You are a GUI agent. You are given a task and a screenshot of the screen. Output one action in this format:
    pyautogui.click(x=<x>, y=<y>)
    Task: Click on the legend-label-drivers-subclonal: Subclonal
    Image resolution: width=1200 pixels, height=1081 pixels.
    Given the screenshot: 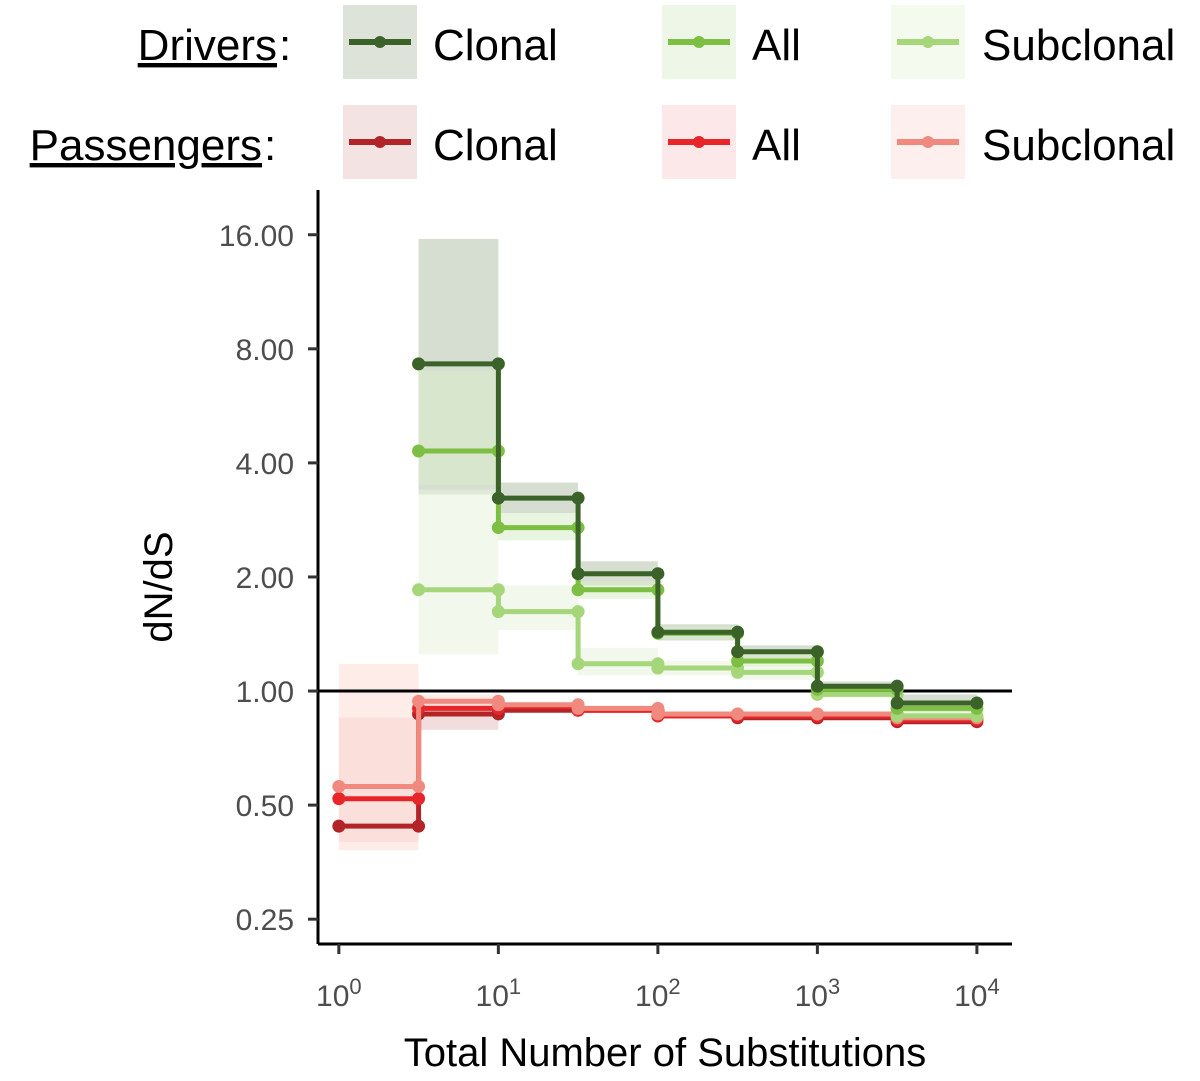 What is the action you would take?
    pyautogui.click(x=1078, y=45)
    